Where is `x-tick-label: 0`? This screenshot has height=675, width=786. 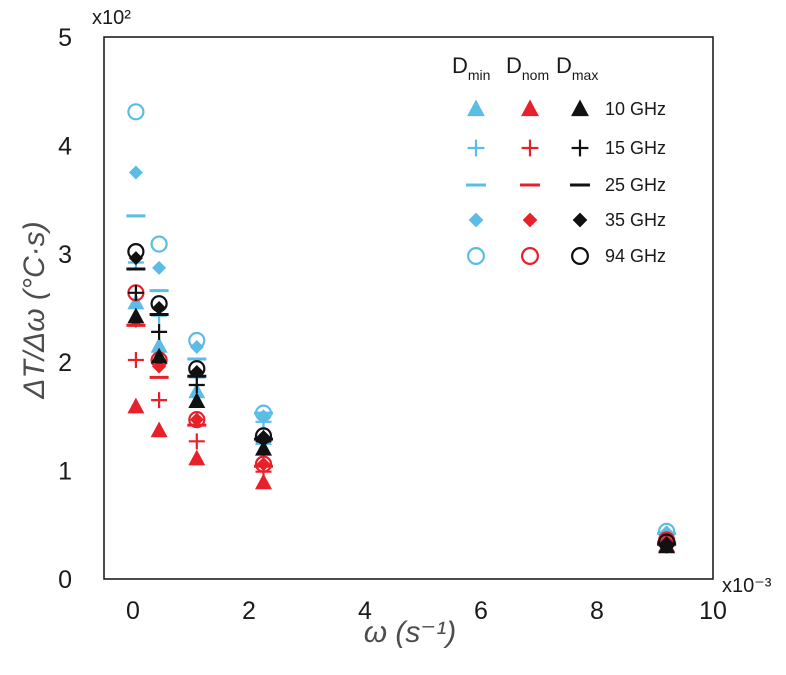 x-tick-label: 0 is located at coordinates (133, 611).